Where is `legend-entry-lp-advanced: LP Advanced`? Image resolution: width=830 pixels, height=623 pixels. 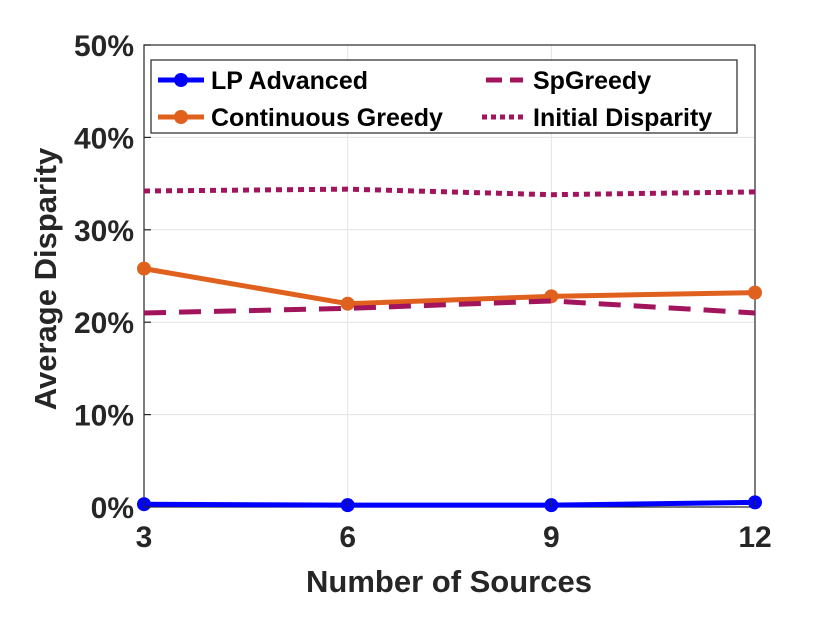 legend-entry-lp-advanced: LP Advanced is located at coordinates (263, 81).